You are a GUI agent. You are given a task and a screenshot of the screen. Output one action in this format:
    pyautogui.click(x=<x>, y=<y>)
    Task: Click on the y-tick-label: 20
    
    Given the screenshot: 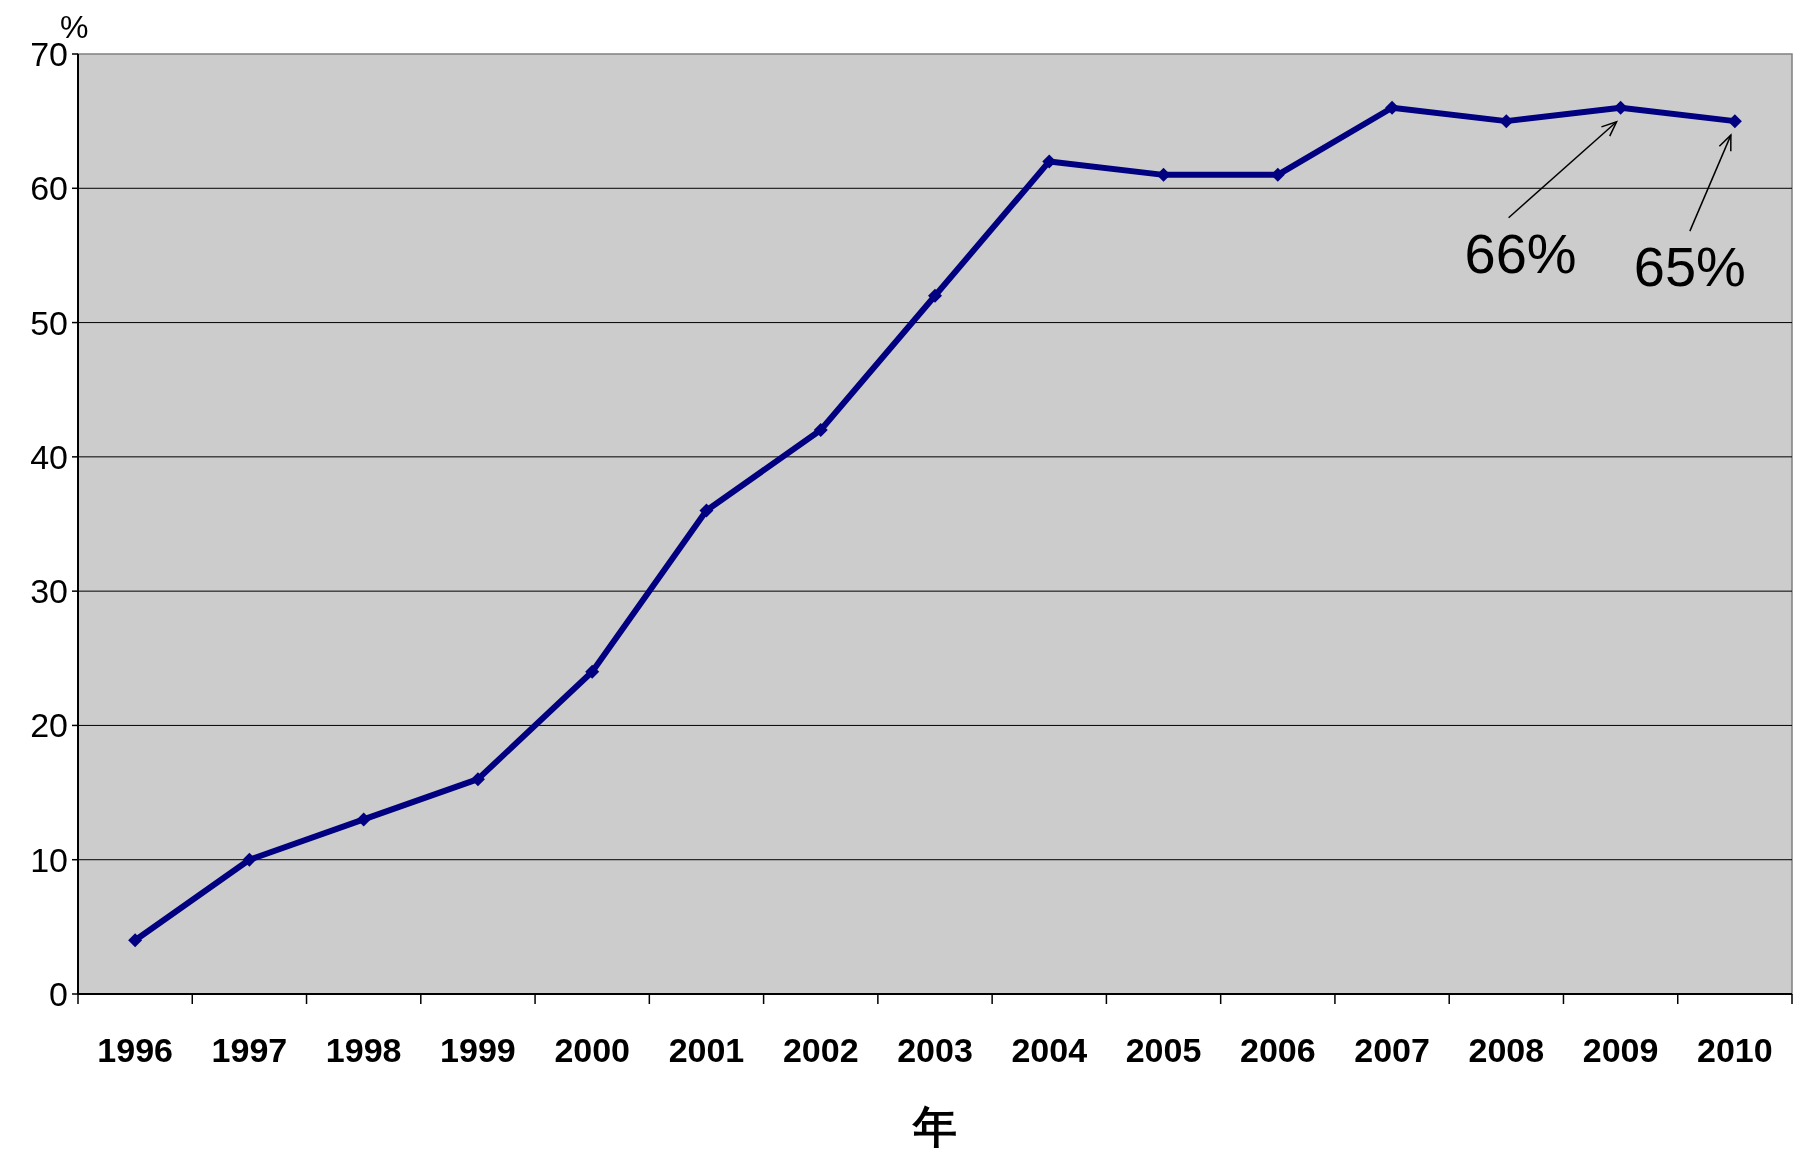 What is the action you would take?
    pyautogui.click(x=49, y=725)
    